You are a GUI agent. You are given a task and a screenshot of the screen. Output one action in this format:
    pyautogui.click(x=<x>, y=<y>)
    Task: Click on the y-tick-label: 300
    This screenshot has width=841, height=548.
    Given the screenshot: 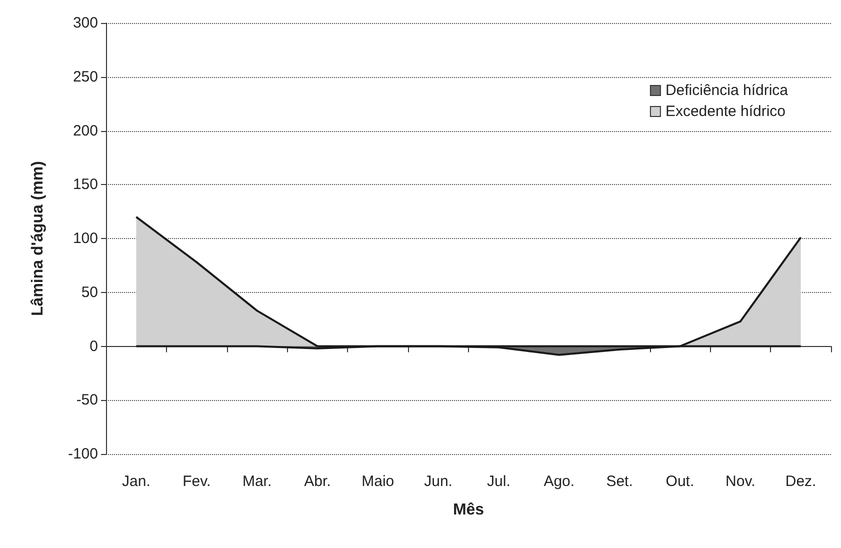 What is the action you would take?
    pyautogui.click(x=85, y=23)
    